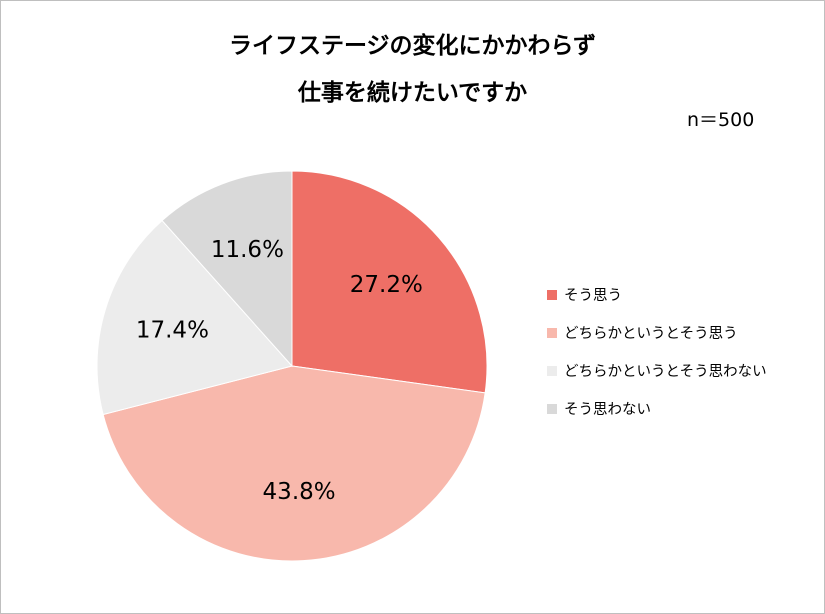 The width and height of the screenshot is (825, 614). I want to click on legend-item-3: どちらかというとそう思わない, so click(657, 370).